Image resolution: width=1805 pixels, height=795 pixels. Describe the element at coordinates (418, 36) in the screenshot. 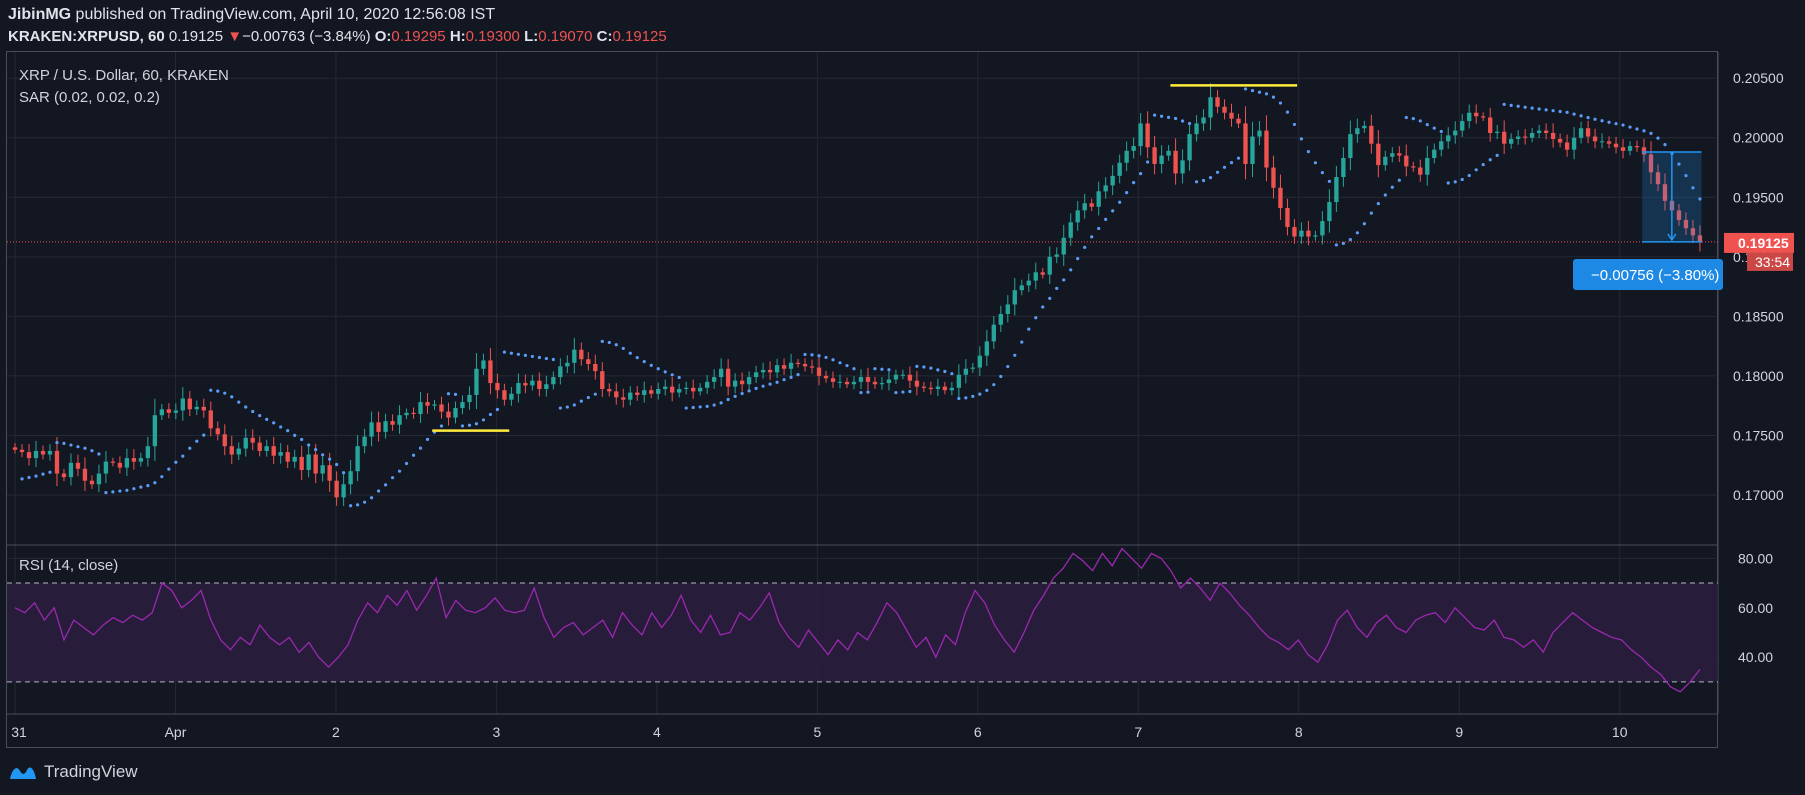

I see `open-value: 0.19295` at that location.